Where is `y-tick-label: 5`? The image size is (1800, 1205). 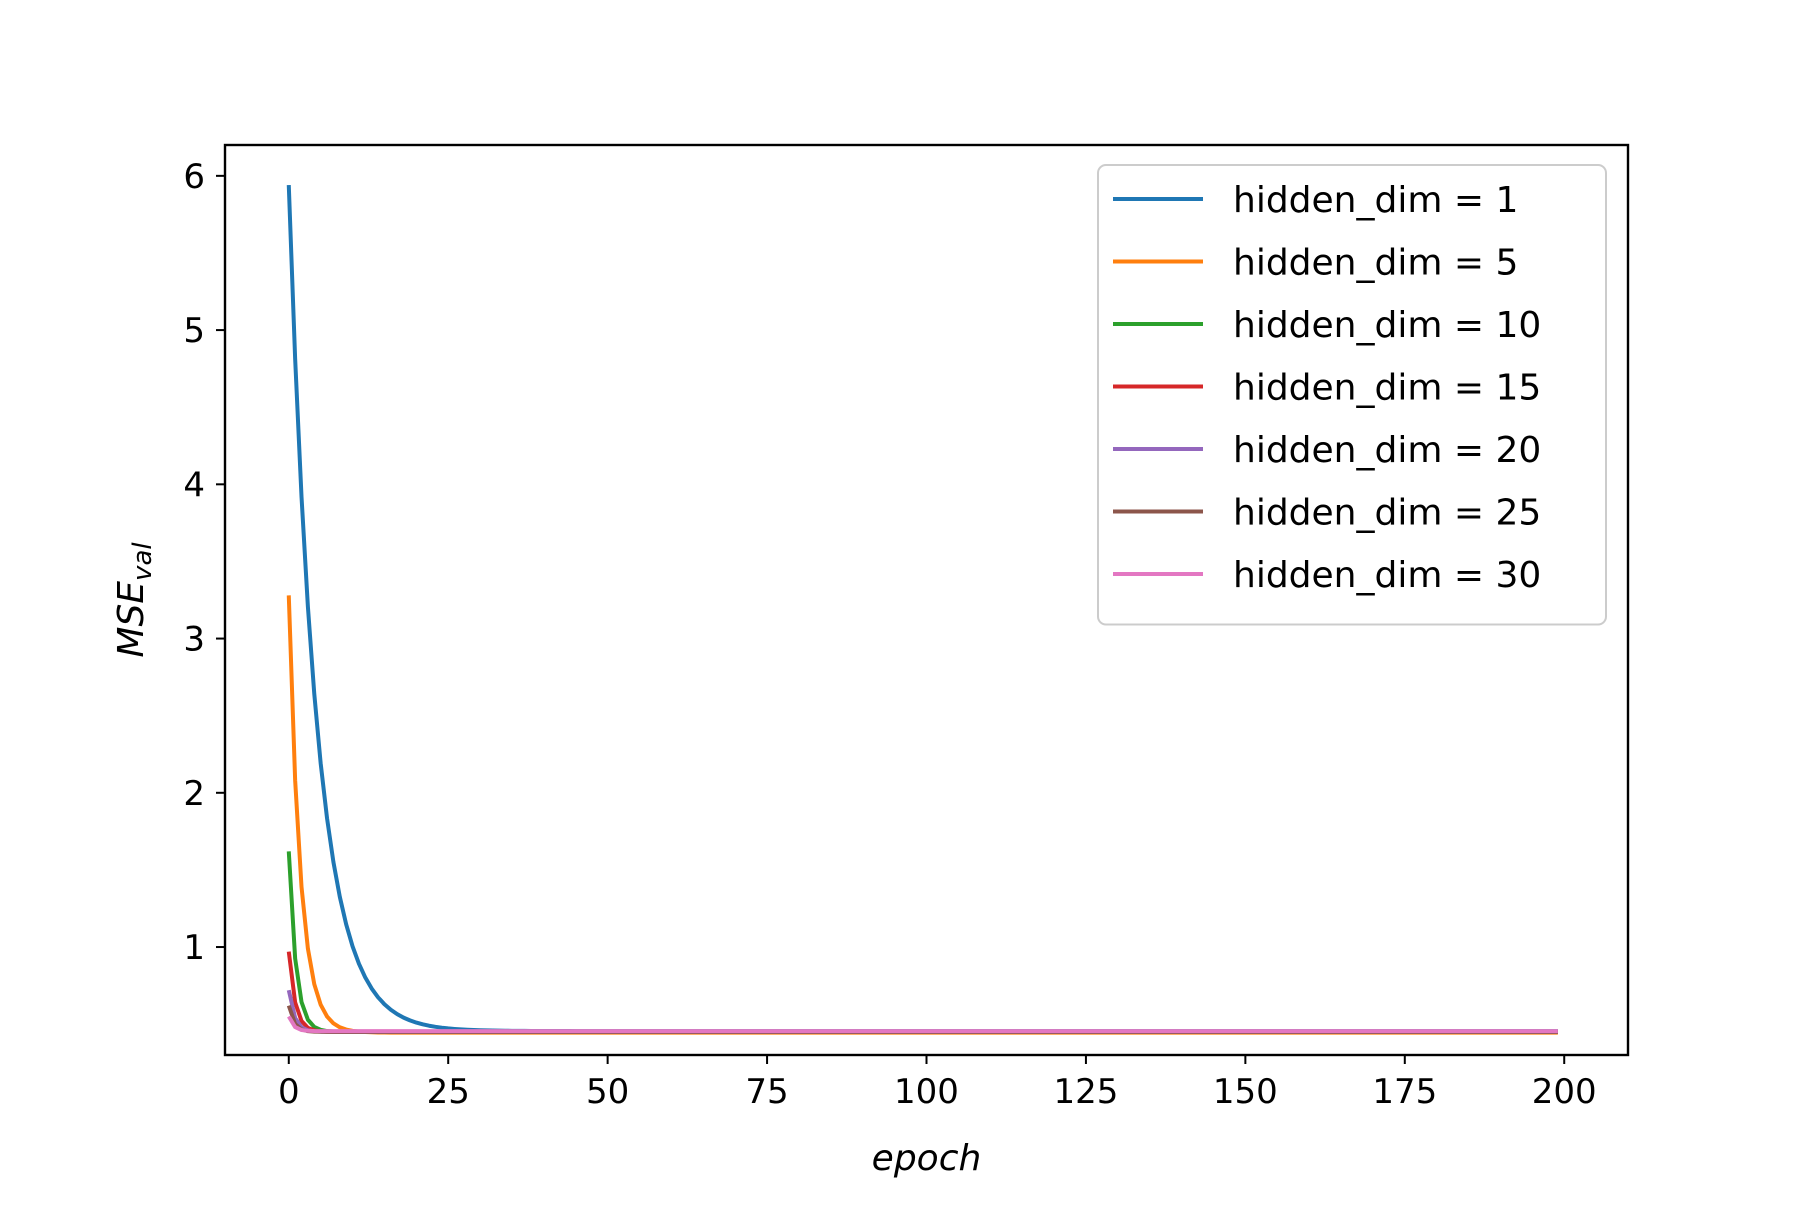 y-tick-label: 5 is located at coordinates (194, 331).